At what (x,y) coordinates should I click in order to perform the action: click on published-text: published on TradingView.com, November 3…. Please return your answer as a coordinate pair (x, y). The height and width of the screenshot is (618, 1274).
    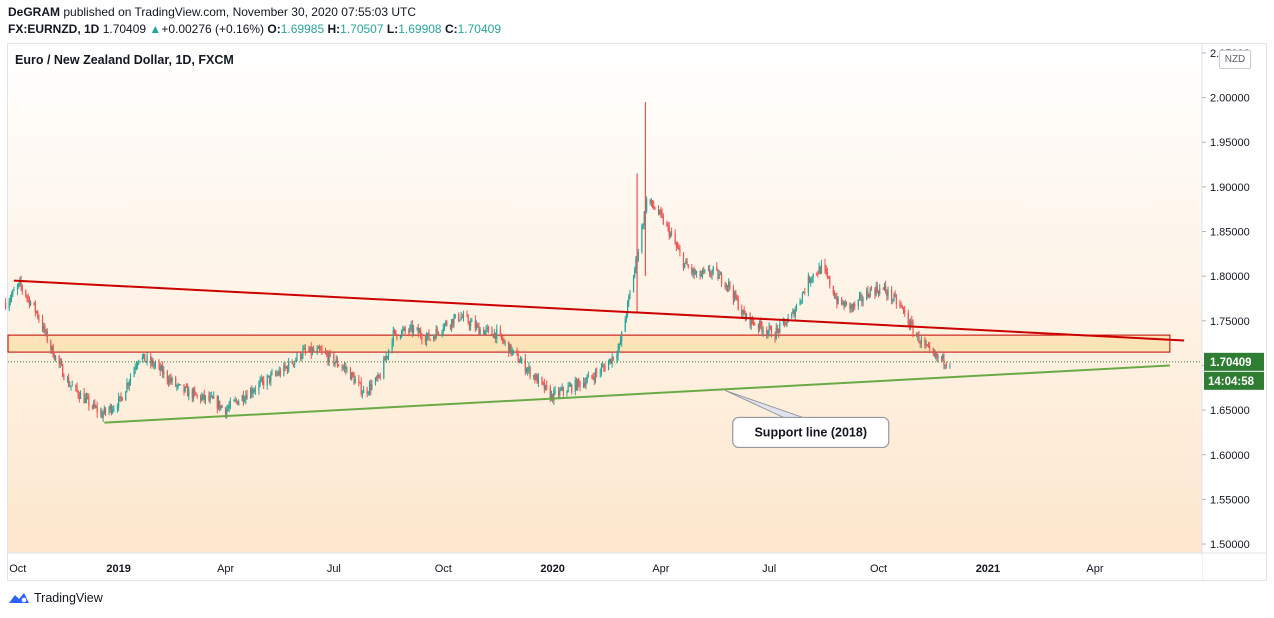
    Looking at the image, I should click on (240, 12).